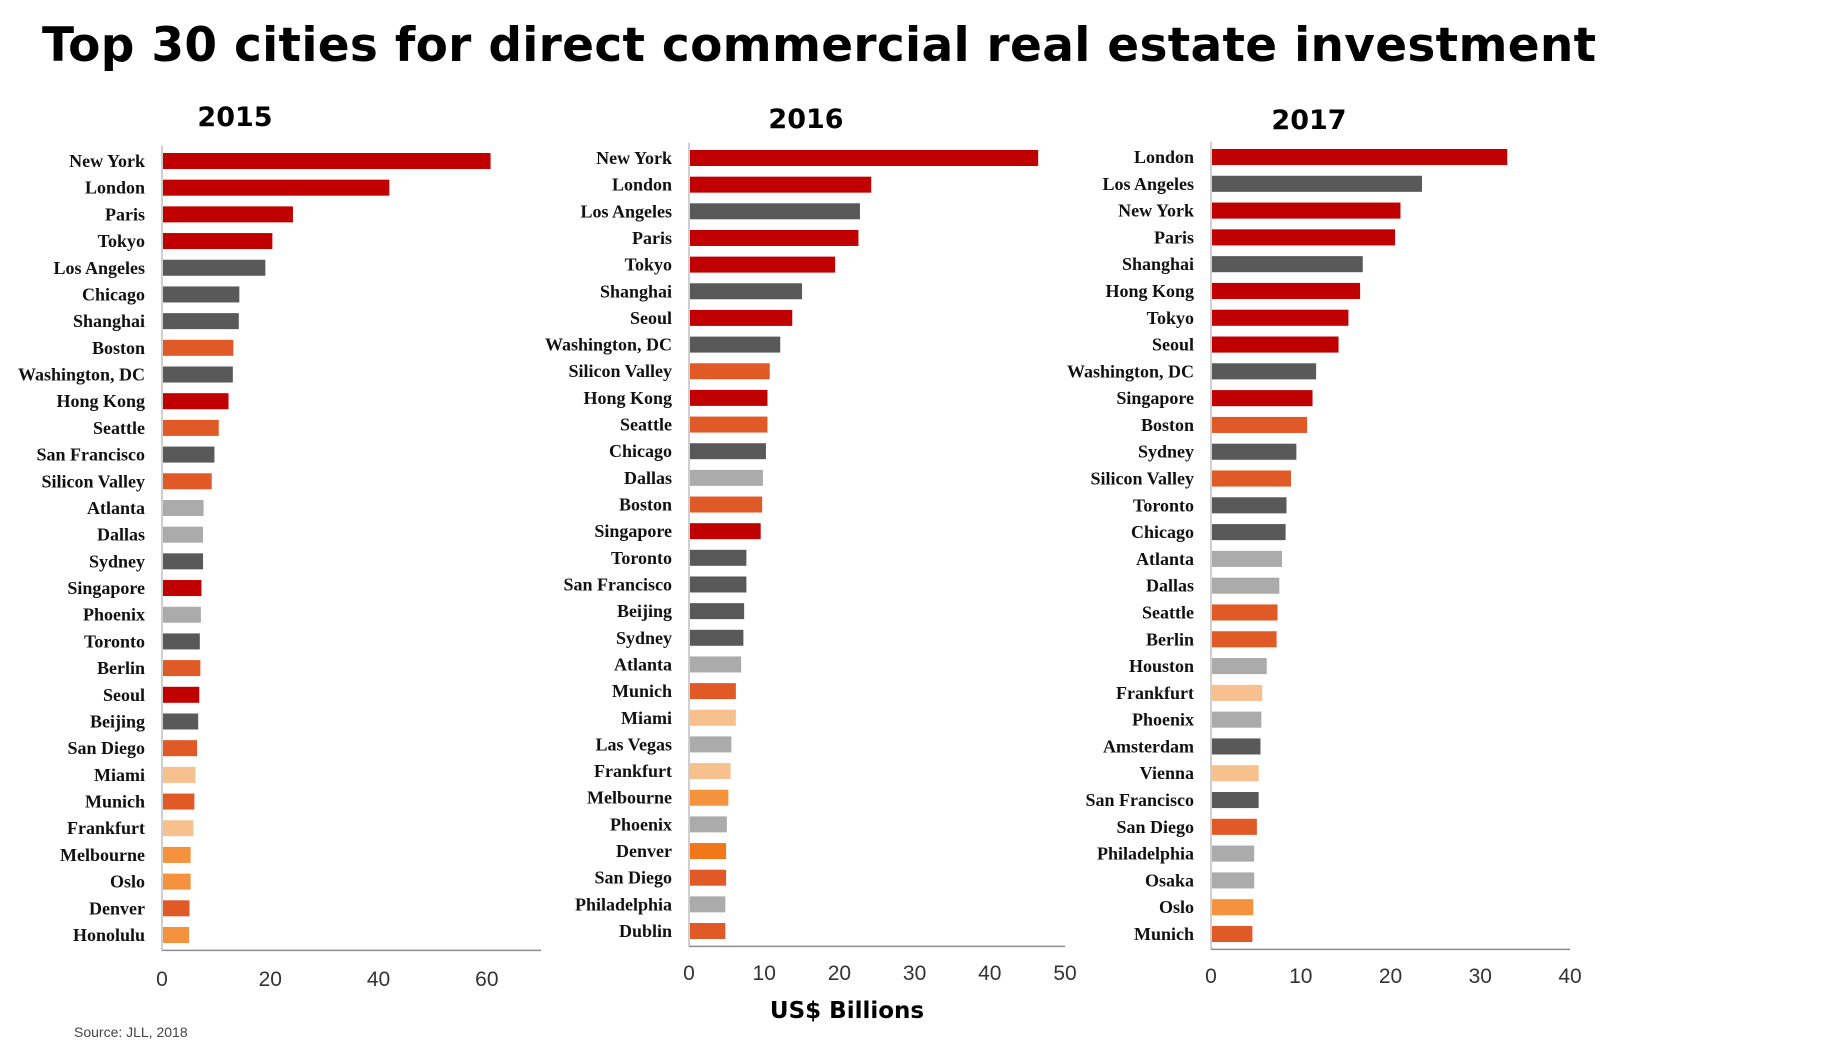  What do you see at coordinates (1167, 773) in the screenshot?
I see `category-label: Vienna` at bounding box center [1167, 773].